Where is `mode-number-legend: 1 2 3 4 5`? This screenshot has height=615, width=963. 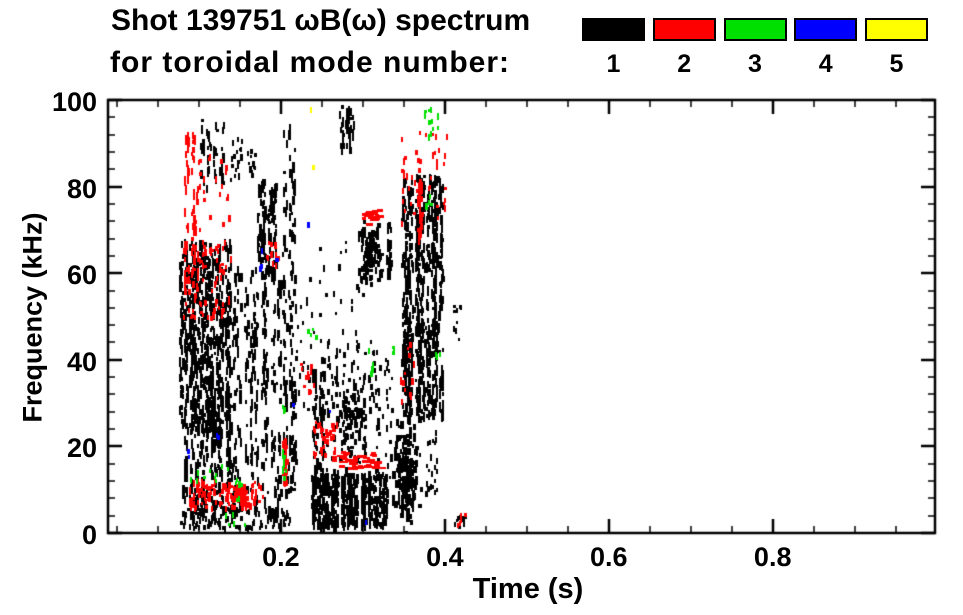 mode-number-legend: 1 2 3 4 5 is located at coordinates (758, 58).